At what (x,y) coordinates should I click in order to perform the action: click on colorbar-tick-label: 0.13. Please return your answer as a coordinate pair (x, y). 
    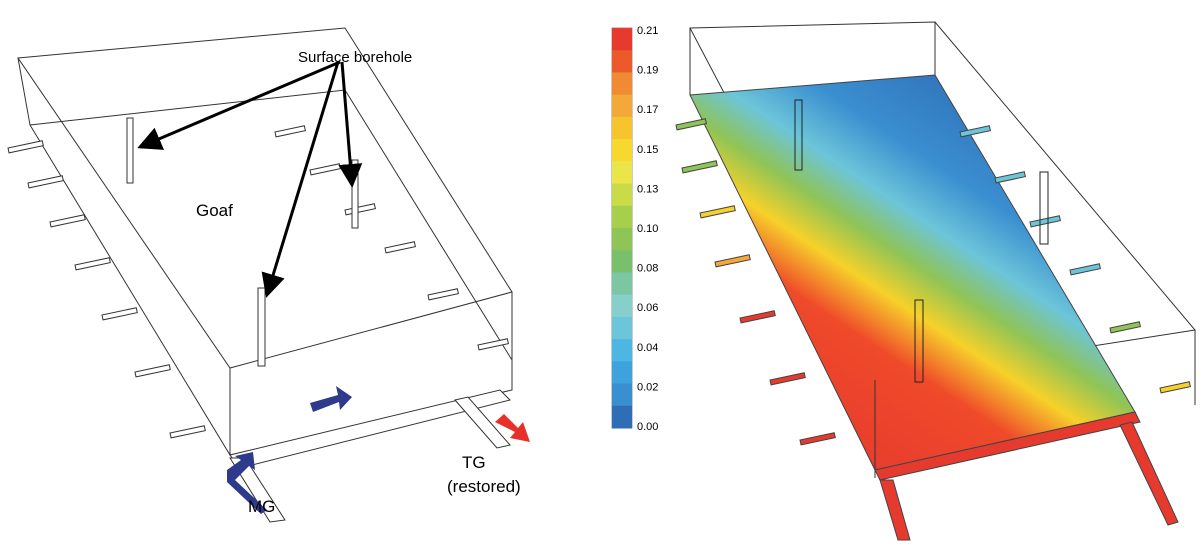
    Looking at the image, I should click on (647, 189).